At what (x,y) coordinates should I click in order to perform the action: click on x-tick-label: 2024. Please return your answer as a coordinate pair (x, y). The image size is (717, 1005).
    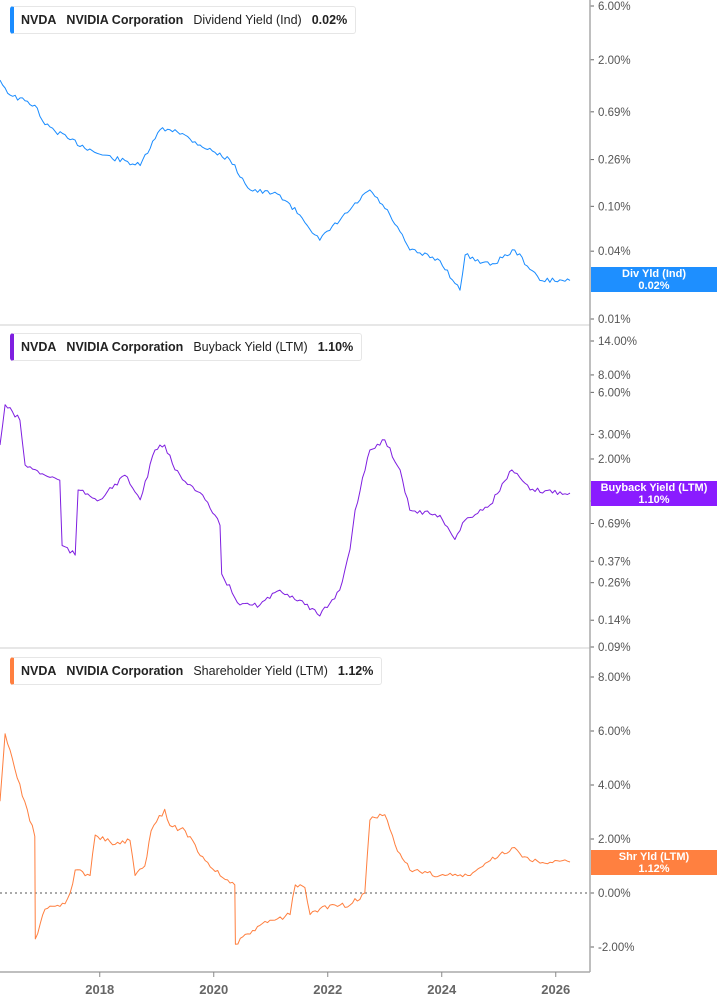
    Looking at the image, I should click on (442, 989).